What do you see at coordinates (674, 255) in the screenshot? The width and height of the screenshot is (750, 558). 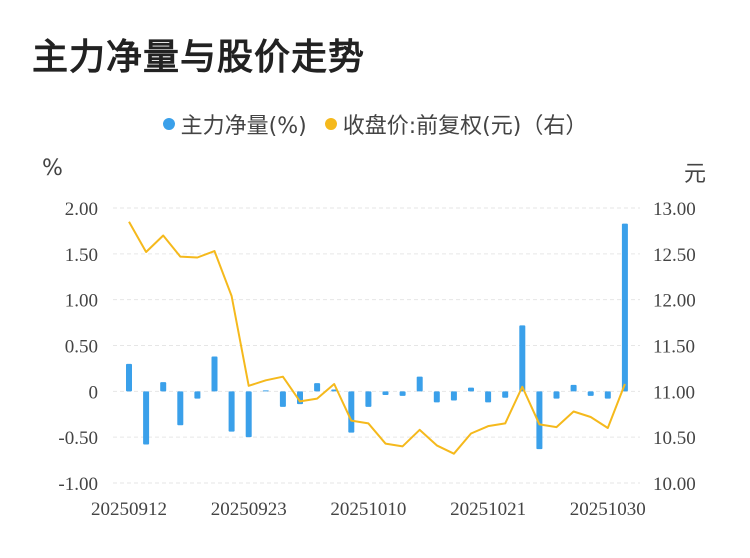 I see `right-axis-tick-label: 12.50` at bounding box center [674, 255].